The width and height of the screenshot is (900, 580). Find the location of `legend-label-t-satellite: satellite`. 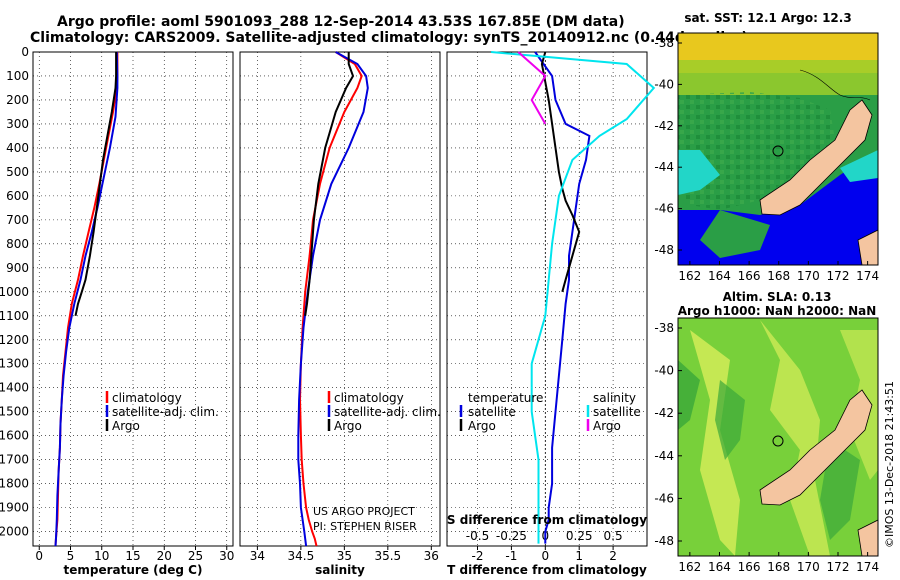

legend-label-t-satellite: satellite is located at coordinates (492, 412).